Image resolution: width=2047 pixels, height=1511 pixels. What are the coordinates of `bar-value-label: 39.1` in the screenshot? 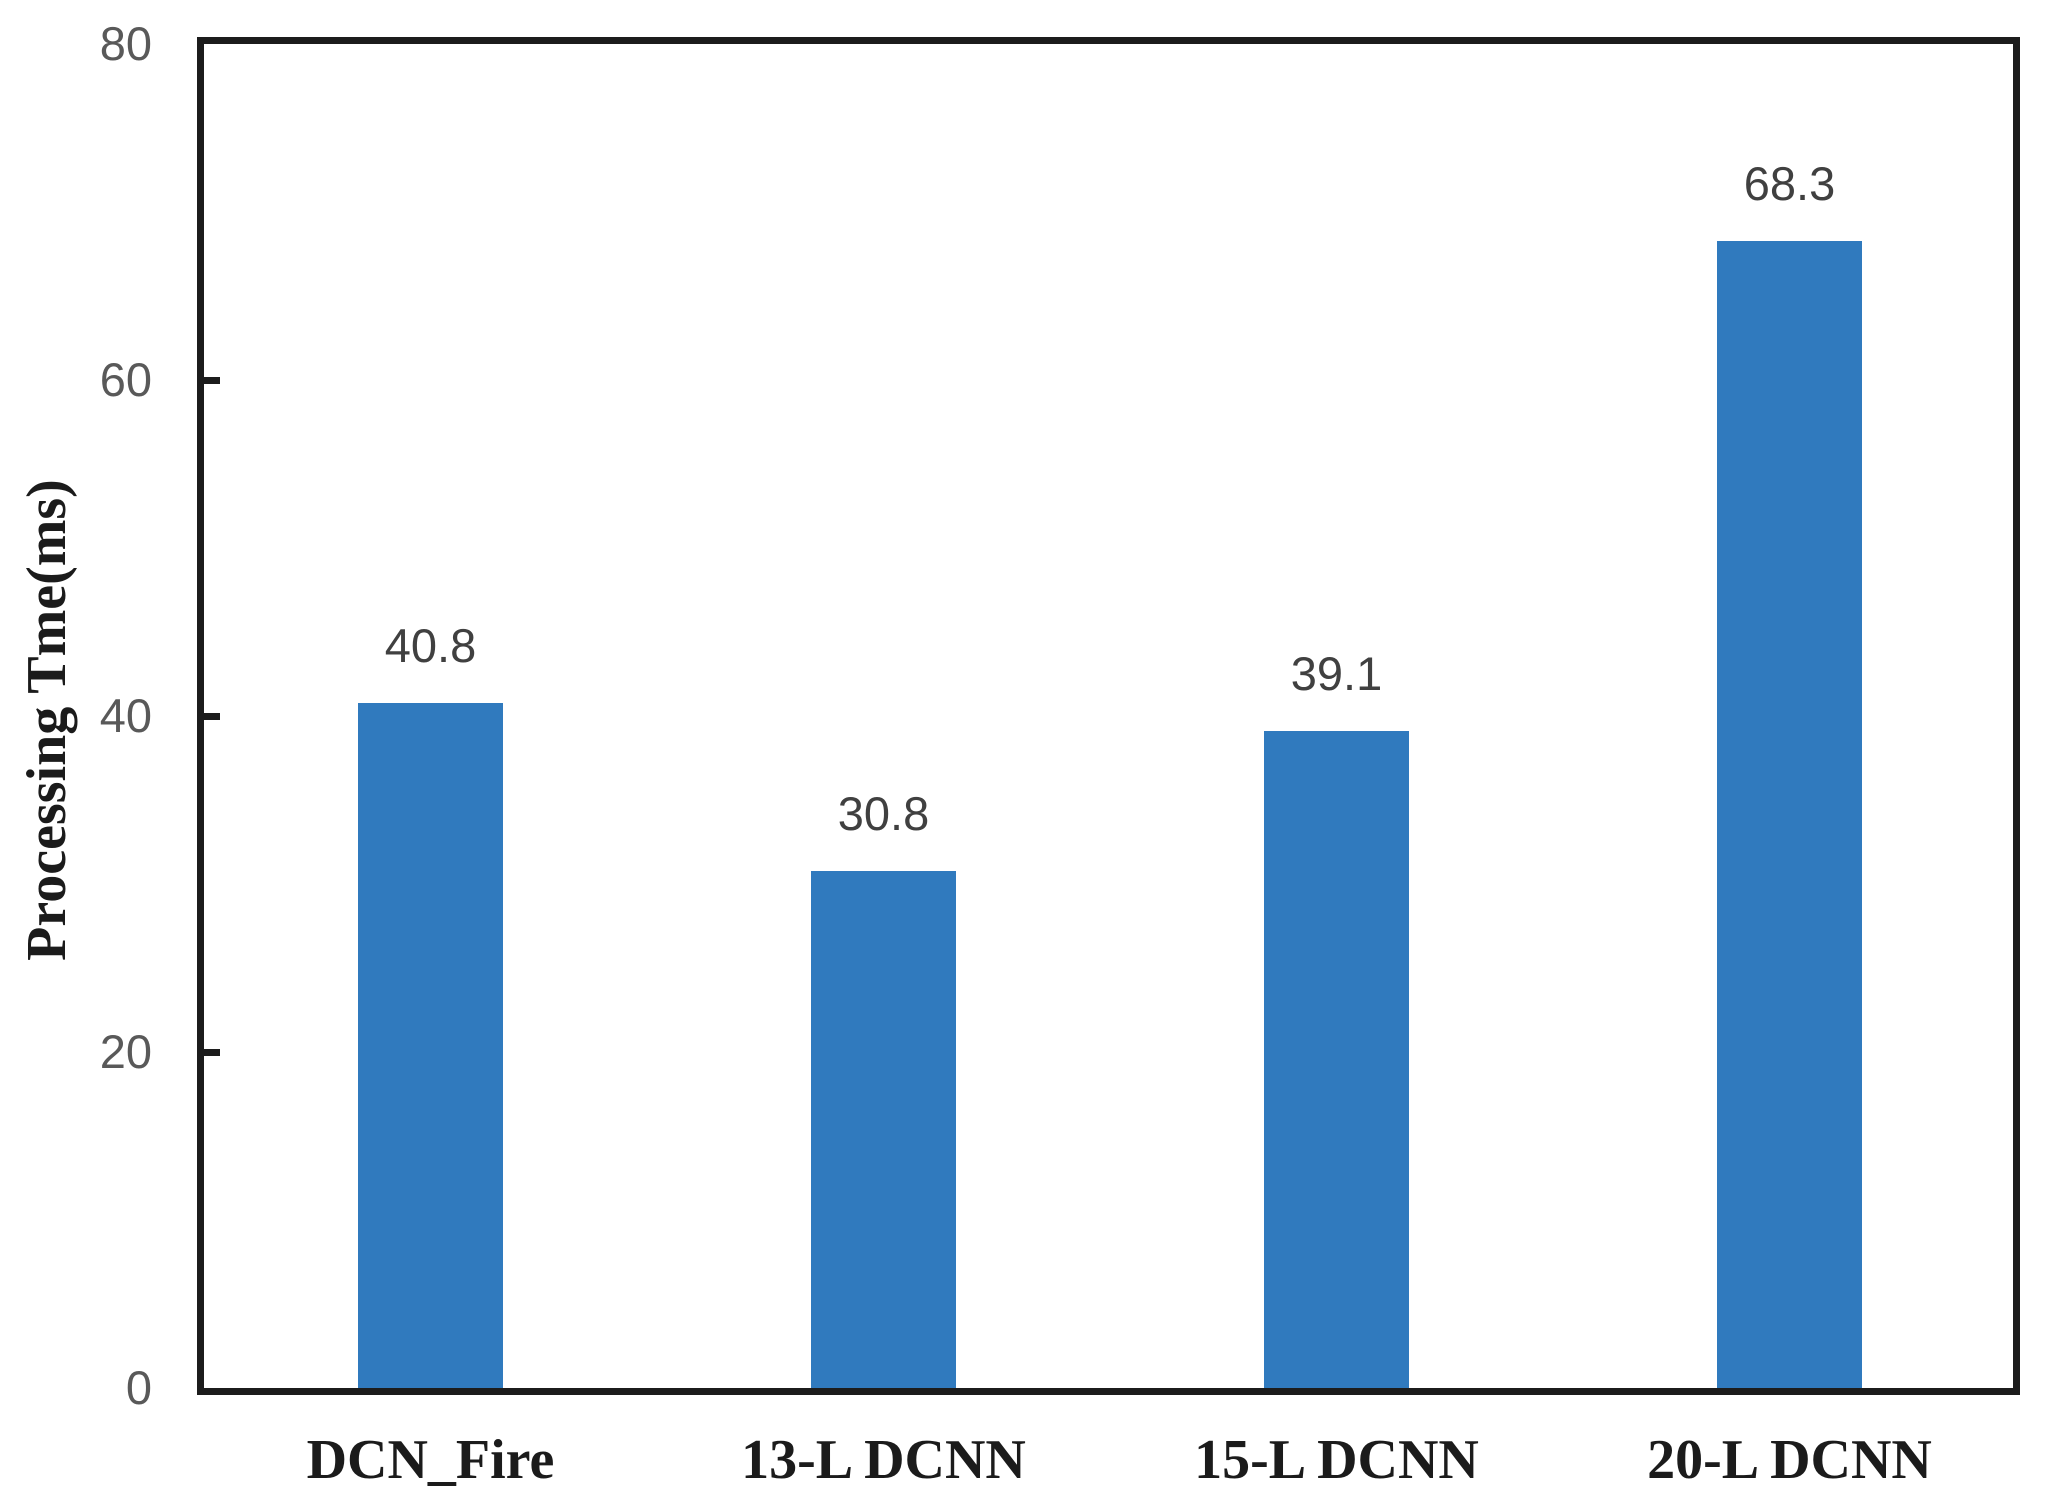 It's located at (1336, 674).